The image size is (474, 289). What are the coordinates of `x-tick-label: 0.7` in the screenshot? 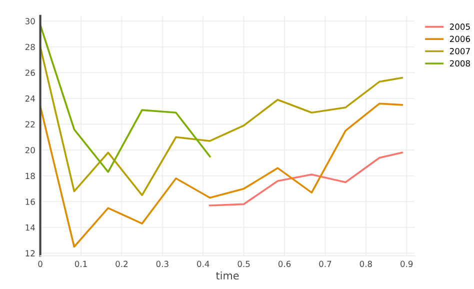 It's located at (325, 264).